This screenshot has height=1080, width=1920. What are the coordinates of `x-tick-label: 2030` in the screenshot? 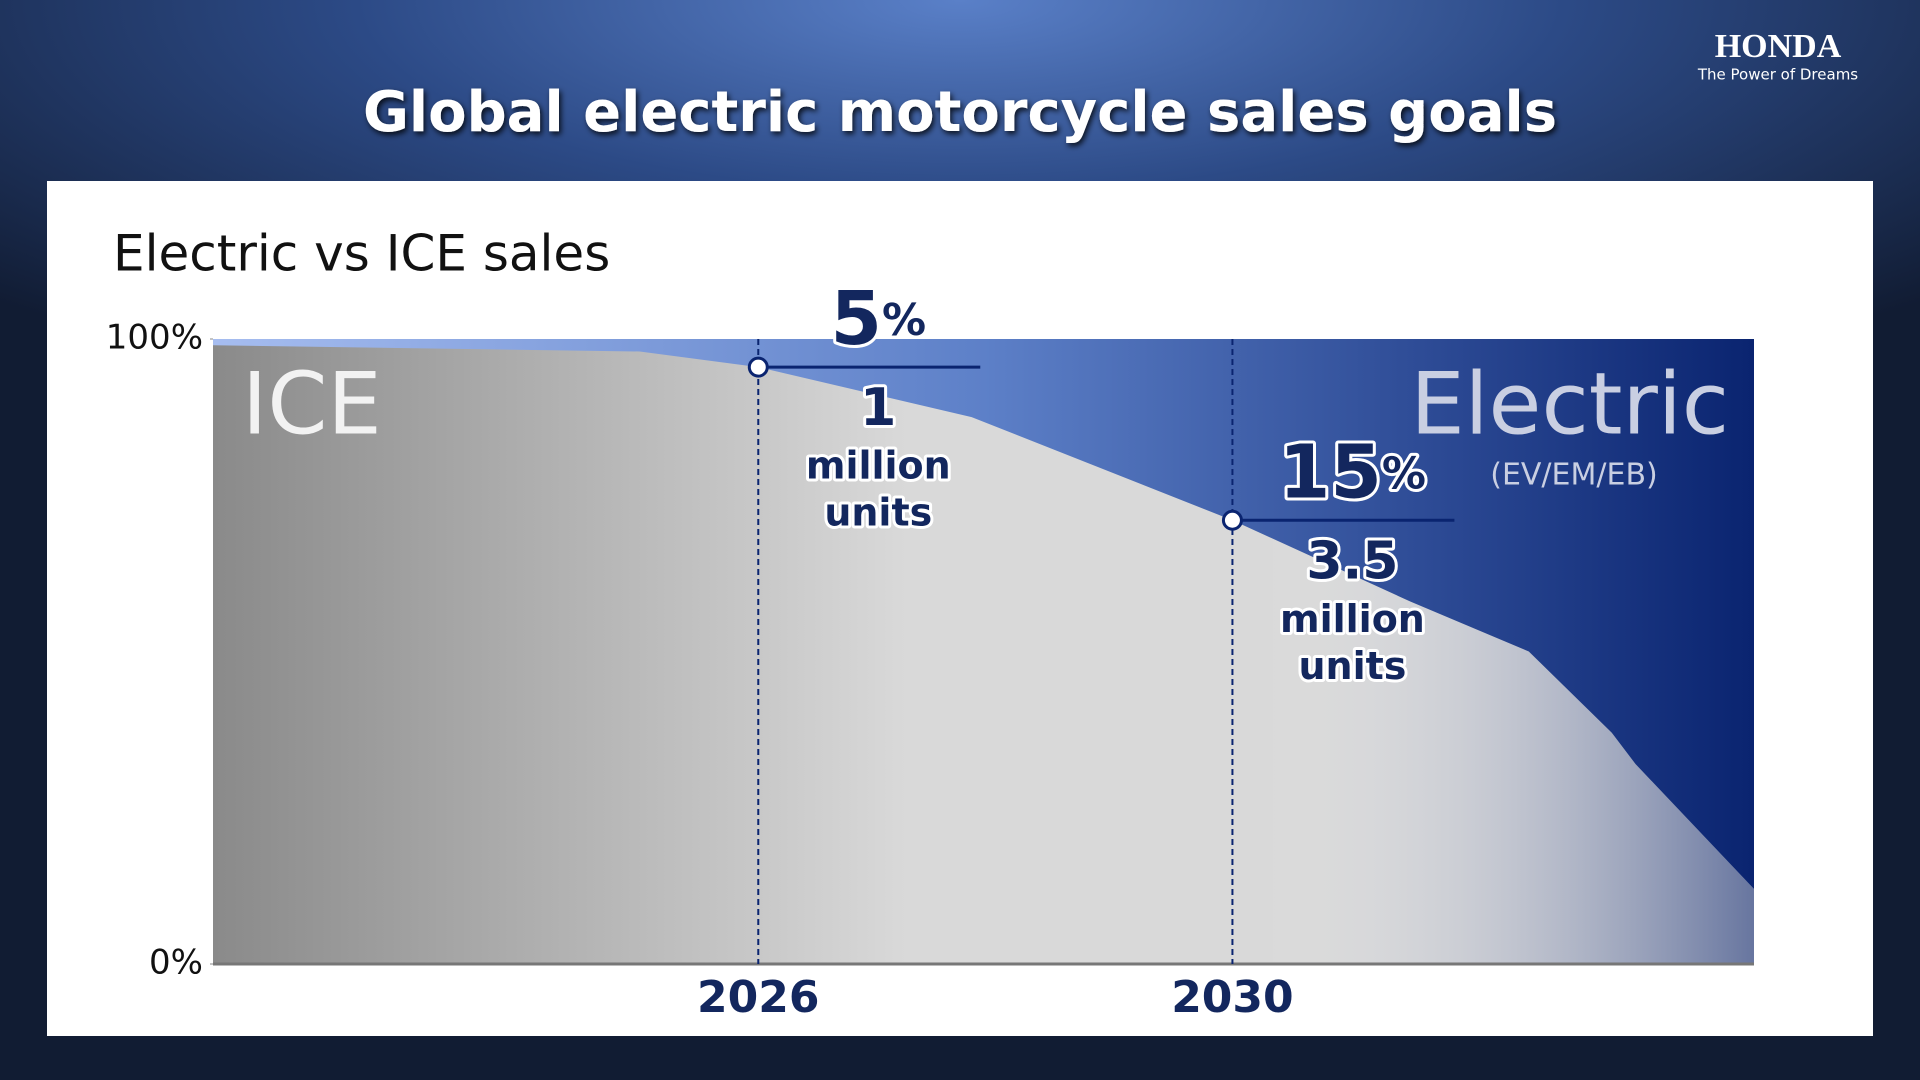 It's located at (1232, 997).